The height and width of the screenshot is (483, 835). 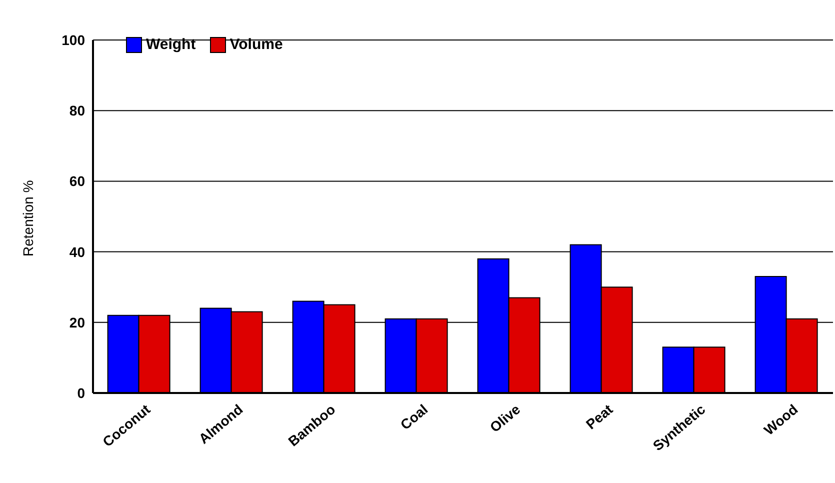 I want to click on y-axis-title: Retention %, so click(x=28, y=218).